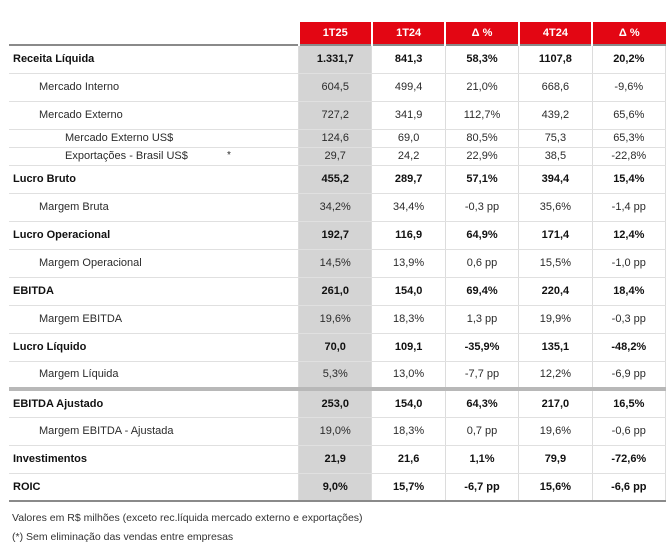 The image size is (672, 551). I want to click on table-row: Lucro Bruto 455,2 289,7 57,1% 394,4 15,4%, so click(338, 179).